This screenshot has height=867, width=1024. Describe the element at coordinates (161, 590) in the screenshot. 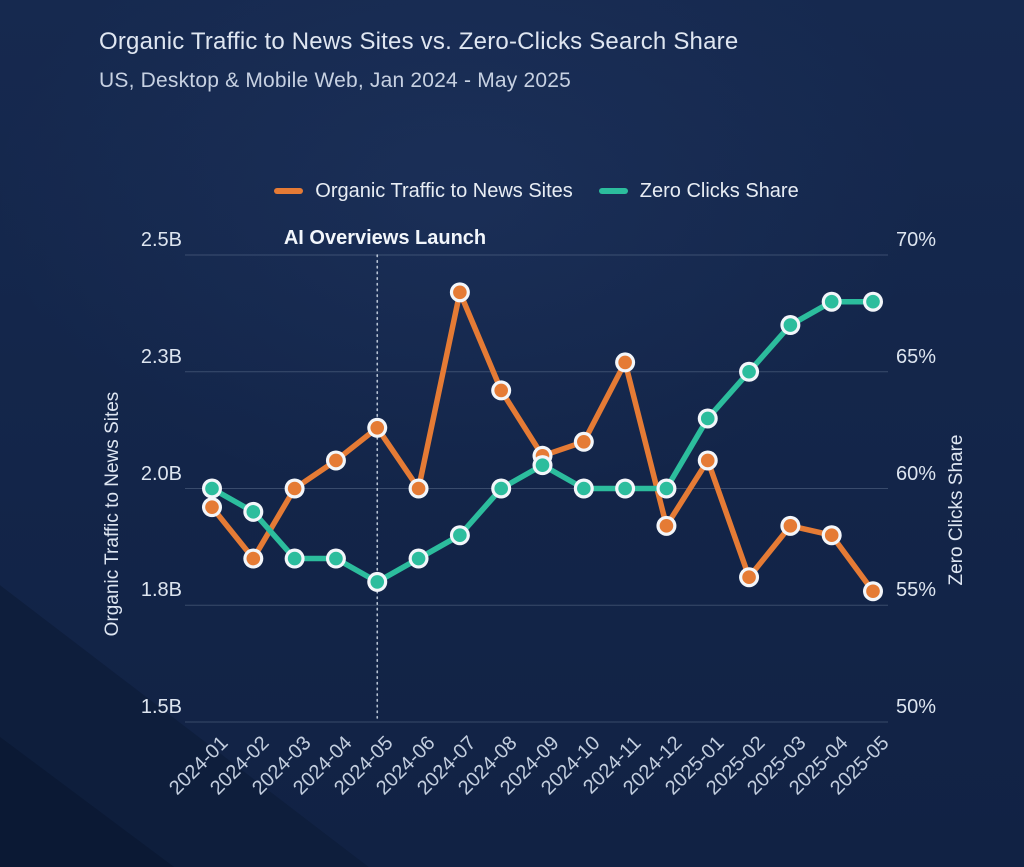

I see `y-axis-left-tick: 1.8B` at that location.